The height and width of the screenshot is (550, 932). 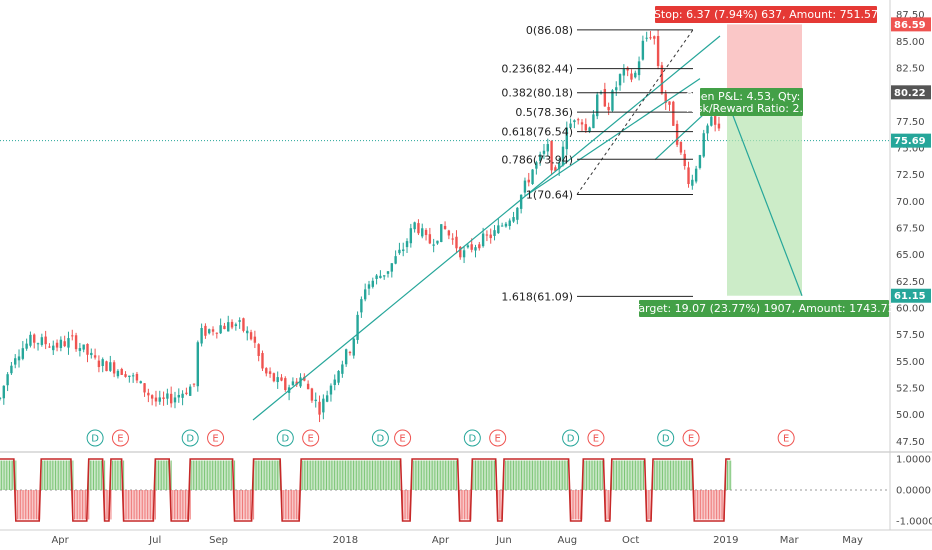 What do you see at coordinates (218, 540) in the screenshot?
I see `time-tick-label: Sep` at bounding box center [218, 540].